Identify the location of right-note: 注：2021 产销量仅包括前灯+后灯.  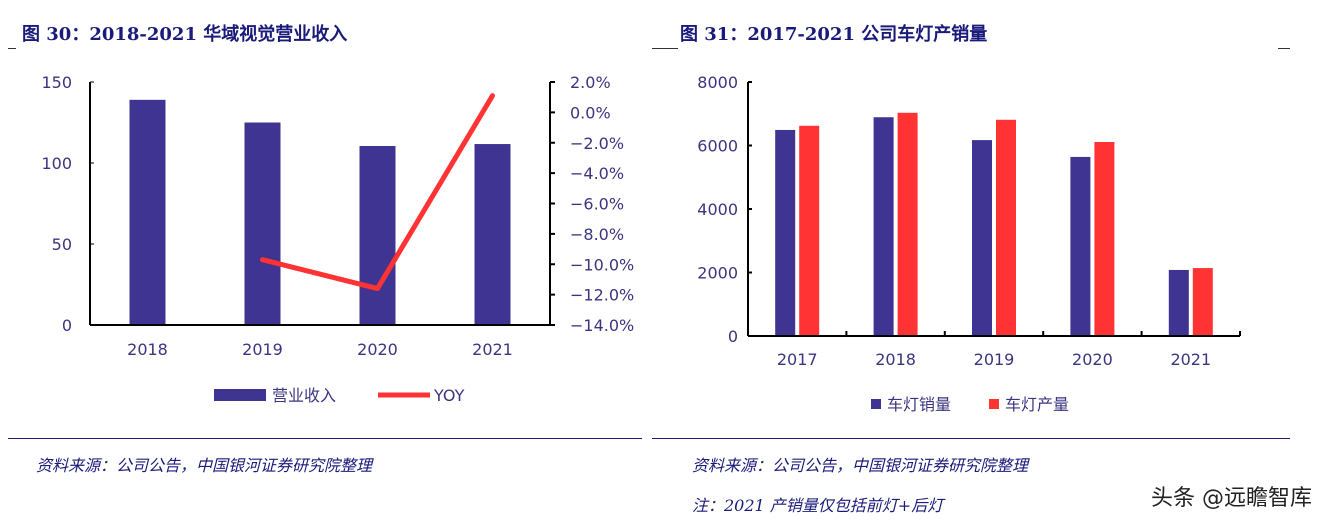
(818, 505).